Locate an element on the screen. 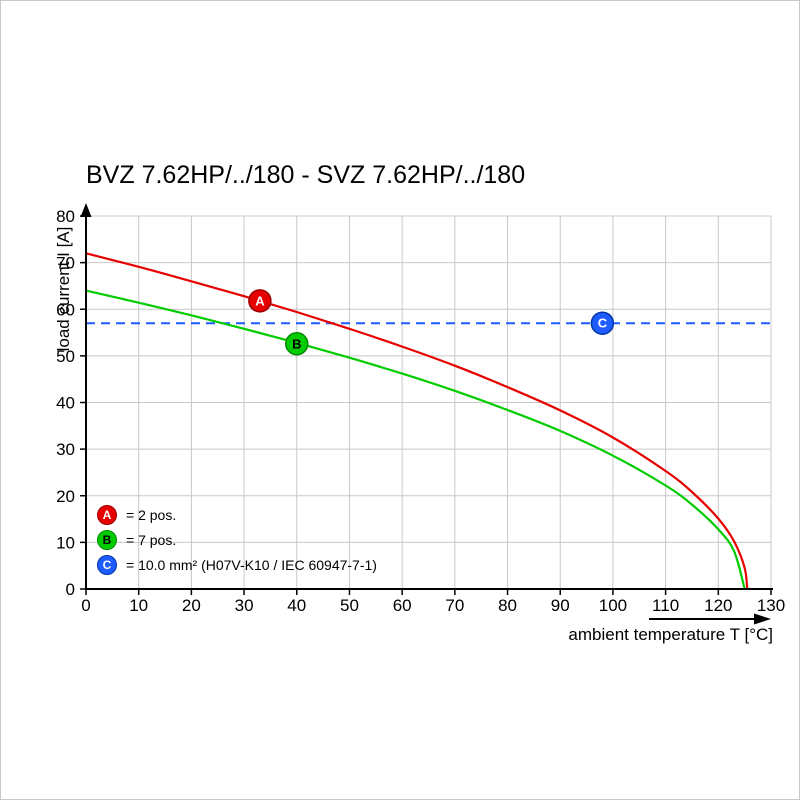 The image size is (800, 801). curve-marker-c: C is located at coordinates (602, 323).